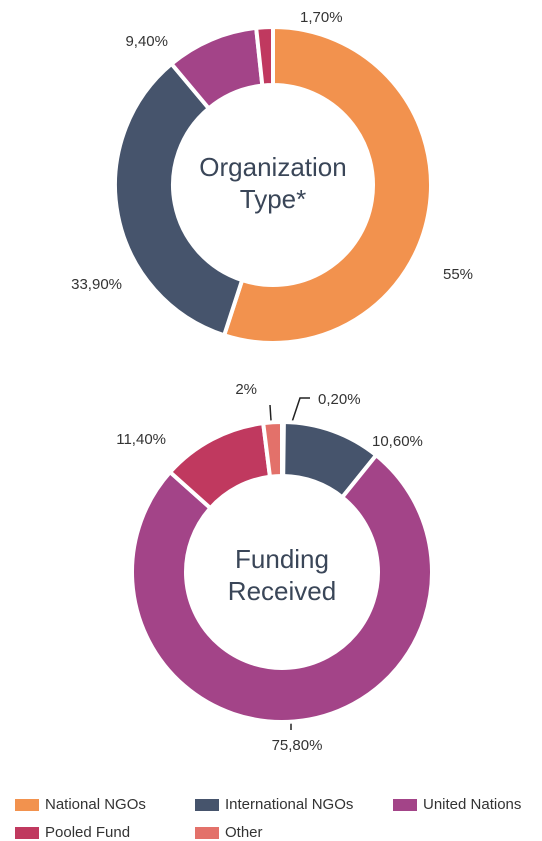  What do you see at coordinates (339, 399) in the screenshot?
I see `slice-label: 0,20%` at bounding box center [339, 399].